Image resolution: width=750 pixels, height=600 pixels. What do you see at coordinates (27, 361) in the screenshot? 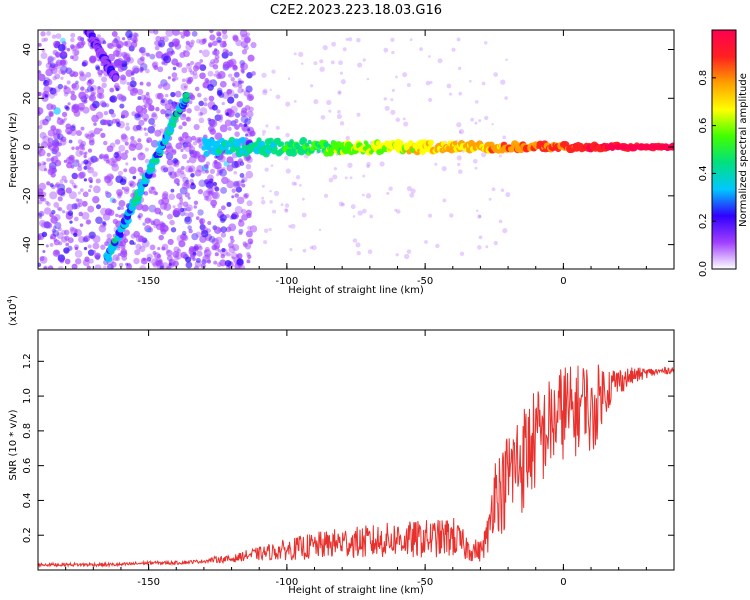
I see `snr-y-tick-label: 1.2` at bounding box center [27, 361].